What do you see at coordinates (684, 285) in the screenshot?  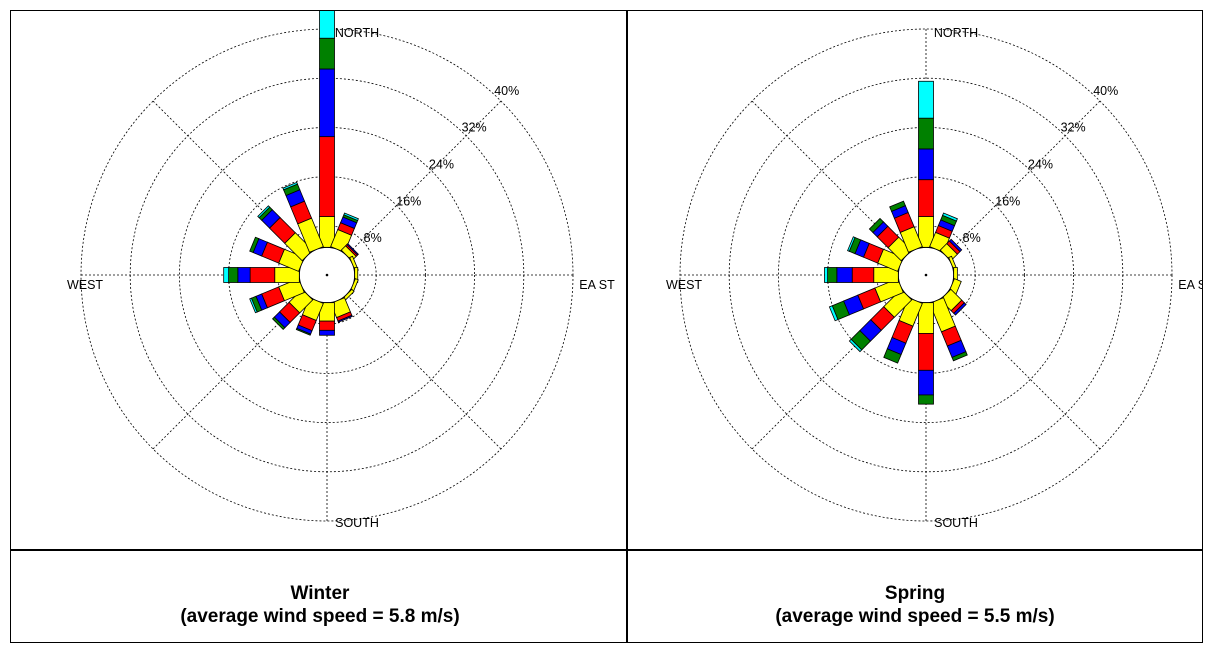 I see `spring-west-label: WEST` at bounding box center [684, 285].